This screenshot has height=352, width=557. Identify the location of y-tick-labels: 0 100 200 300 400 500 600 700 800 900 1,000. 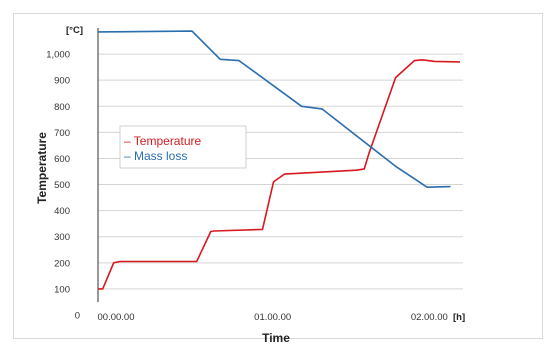
(63, 186).